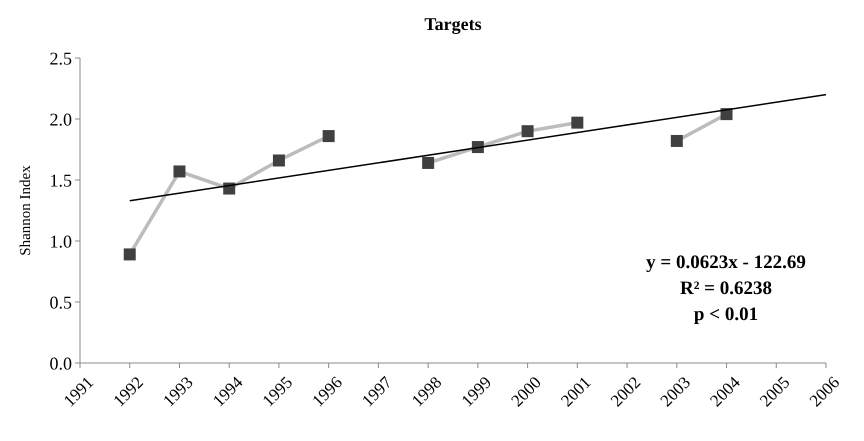 This screenshot has height=441, width=864. Describe the element at coordinates (61, 241) in the screenshot. I see `y-tick-label: 1.0` at that location.